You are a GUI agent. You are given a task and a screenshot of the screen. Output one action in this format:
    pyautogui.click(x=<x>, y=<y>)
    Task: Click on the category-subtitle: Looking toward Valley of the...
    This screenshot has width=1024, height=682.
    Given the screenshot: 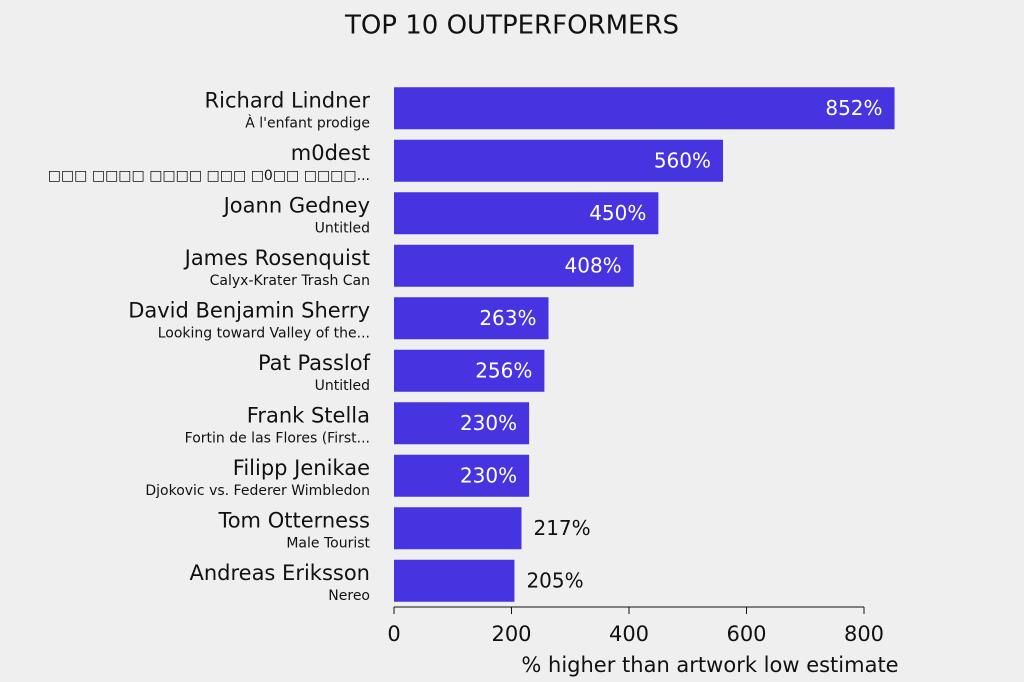 What is the action you would take?
    pyautogui.click(x=264, y=333)
    